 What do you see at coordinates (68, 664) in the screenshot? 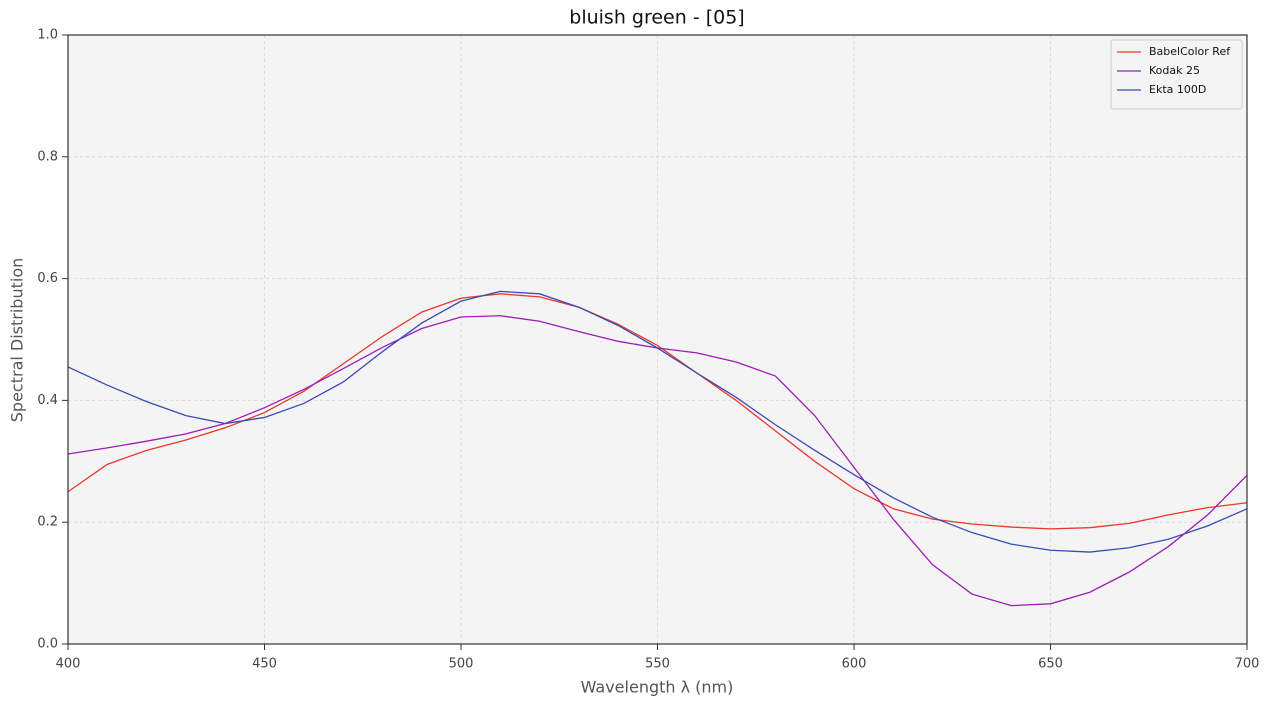
I see `x-tick-label: 400` at bounding box center [68, 664].